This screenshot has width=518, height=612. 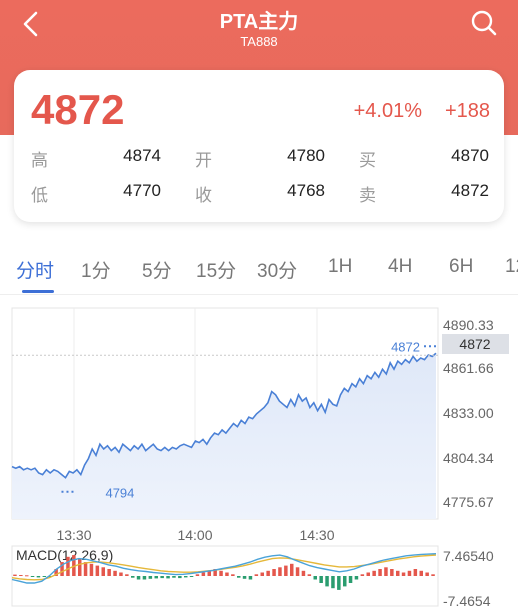 What do you see at coordinates (203, 195) in the screenshot?
I see `stat-label-close: 收` at bounding box center [203, 195].